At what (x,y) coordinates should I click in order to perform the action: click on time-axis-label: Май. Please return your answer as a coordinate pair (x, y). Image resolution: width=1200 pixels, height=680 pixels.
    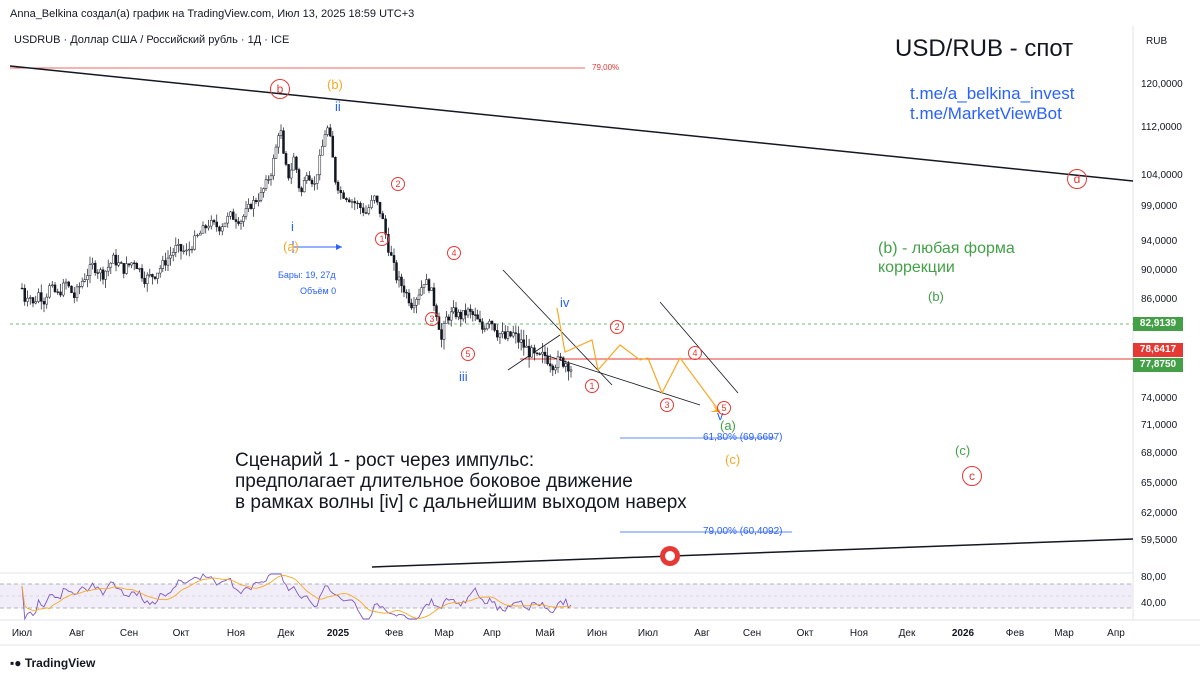
    Looking at the image, I should click on (545, 633).